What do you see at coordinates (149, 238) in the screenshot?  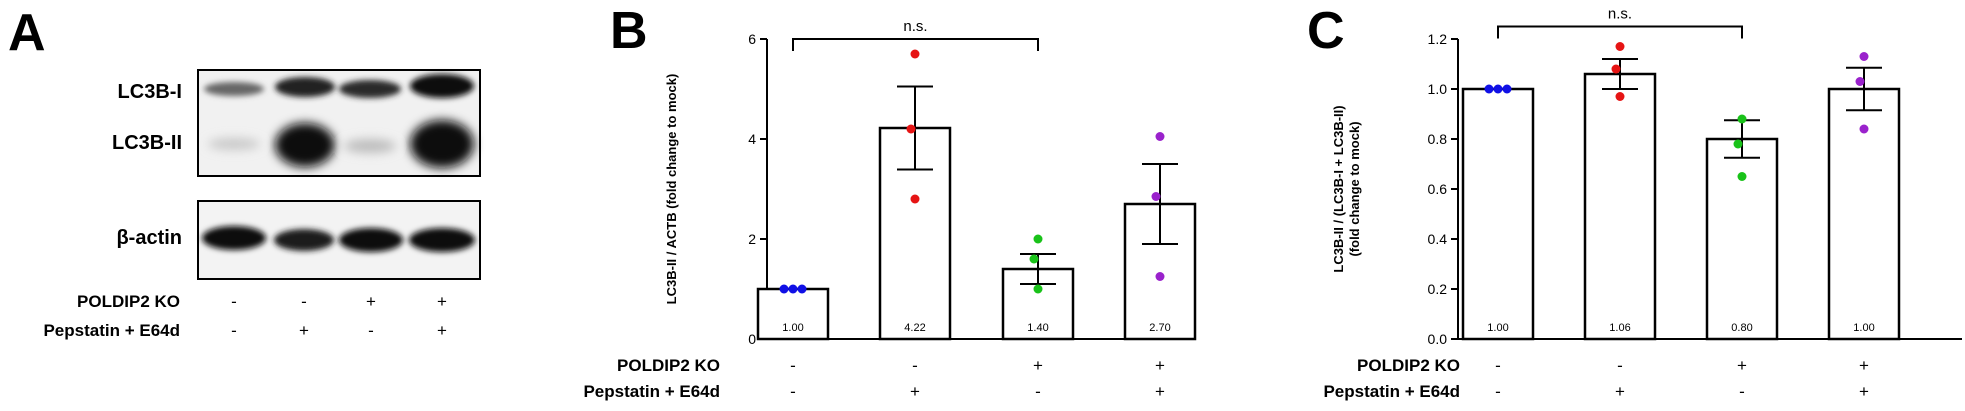 I see `band-label-actin: β-actin` at bounding box center [149, 238].